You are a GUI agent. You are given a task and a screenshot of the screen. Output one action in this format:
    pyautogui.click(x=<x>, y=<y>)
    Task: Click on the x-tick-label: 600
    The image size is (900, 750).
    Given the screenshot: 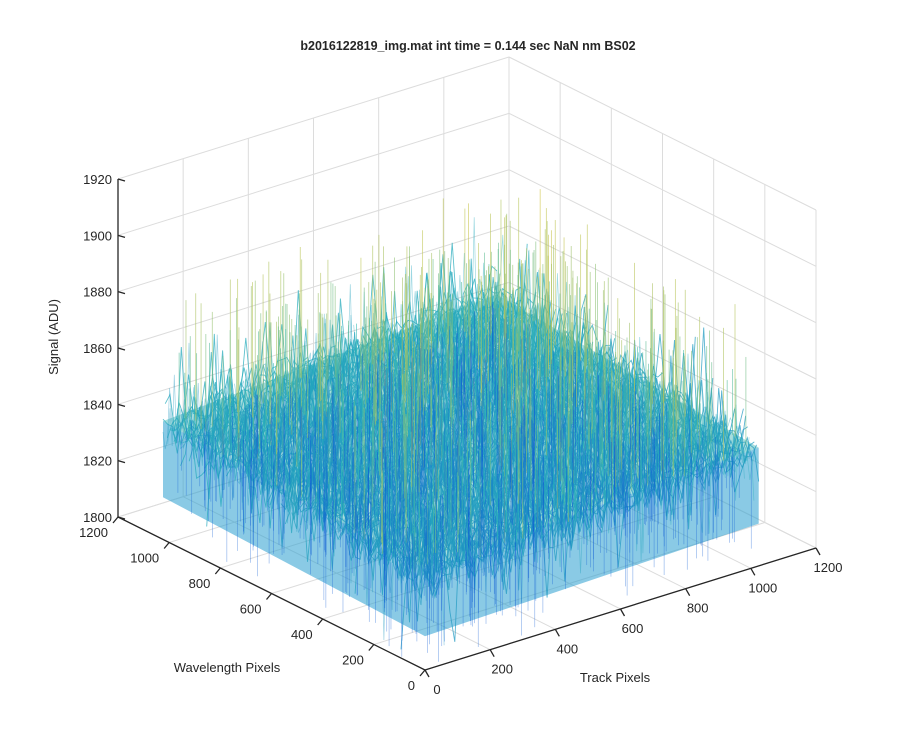 What is the action you would take?
    pyautogui.click(x=633, y=628)
    